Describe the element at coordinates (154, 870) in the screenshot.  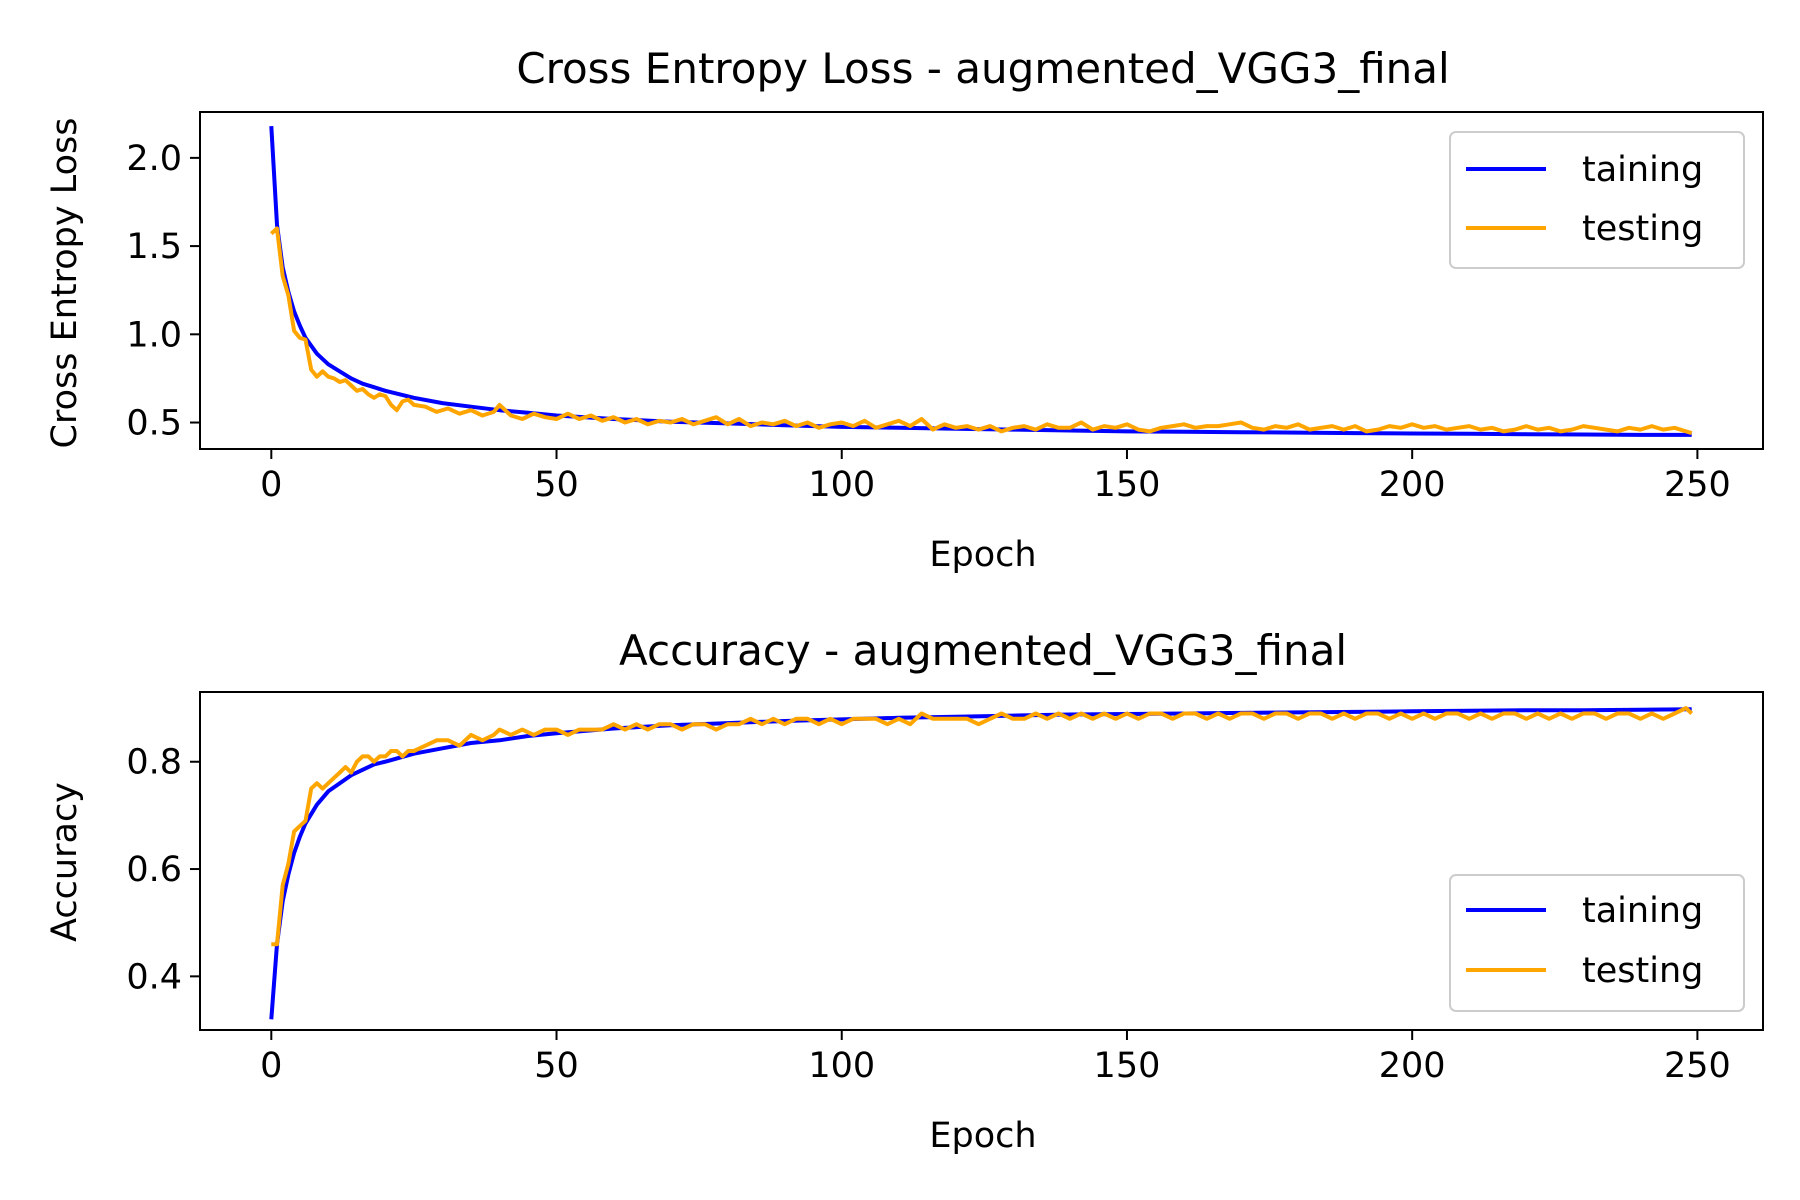
I see `accuracy-y-tick-label: 0.6` at that location.